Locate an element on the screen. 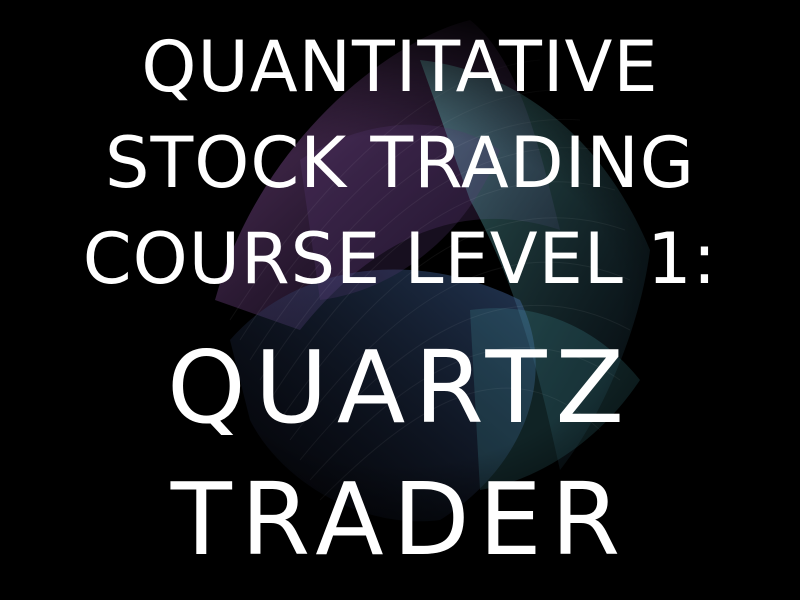  title-line-1: QUANTITATIVE is located at coordinates (400, 67).